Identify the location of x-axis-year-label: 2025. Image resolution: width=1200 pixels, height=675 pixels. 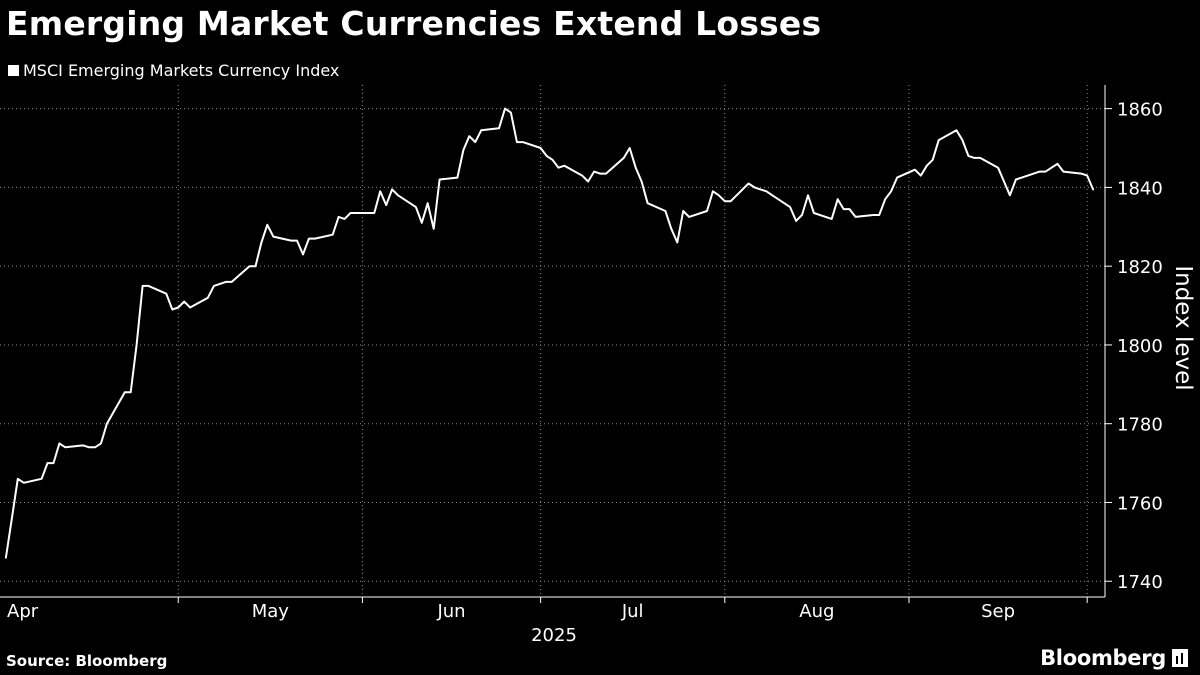
(554, 635).